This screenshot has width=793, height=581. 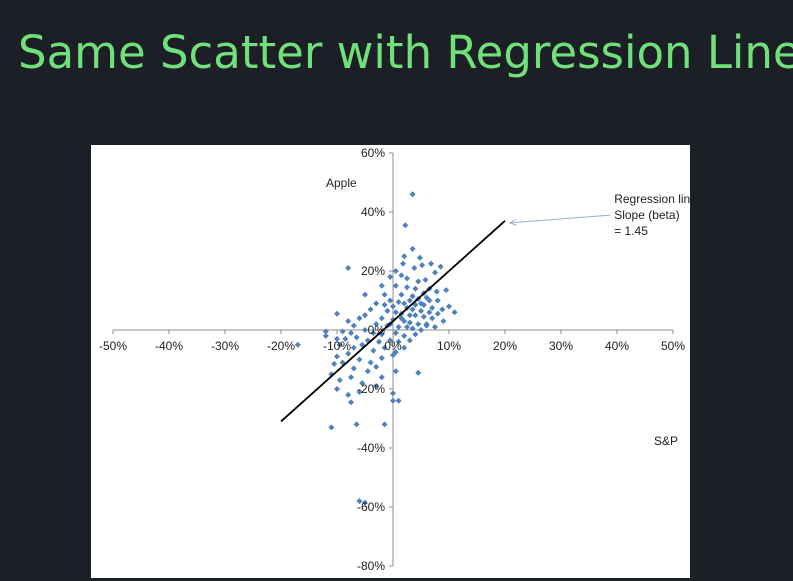 I want to click on y-tick-label: 20%, so click(x=373, y=271).